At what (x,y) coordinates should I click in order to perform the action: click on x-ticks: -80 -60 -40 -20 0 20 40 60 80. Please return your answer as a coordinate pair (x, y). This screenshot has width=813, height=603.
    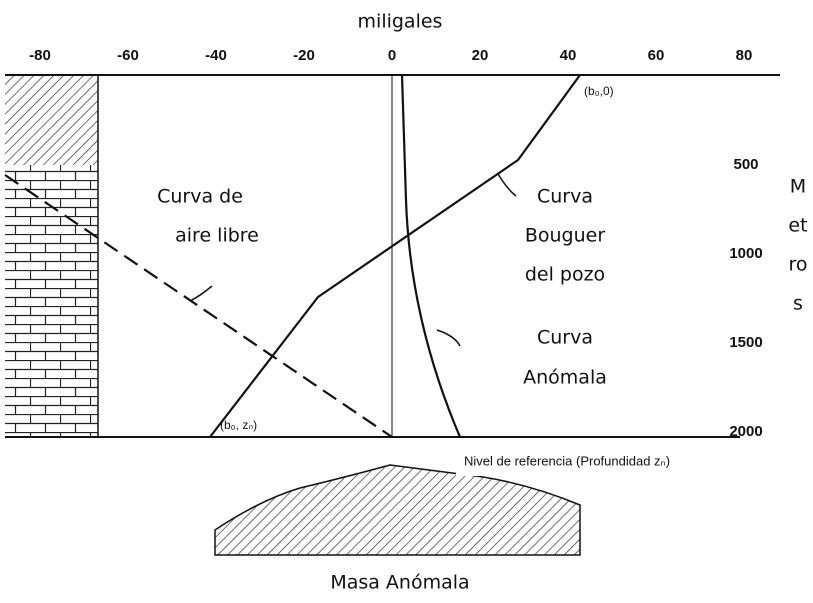
    Looking at the image, I should click on (390, 55).